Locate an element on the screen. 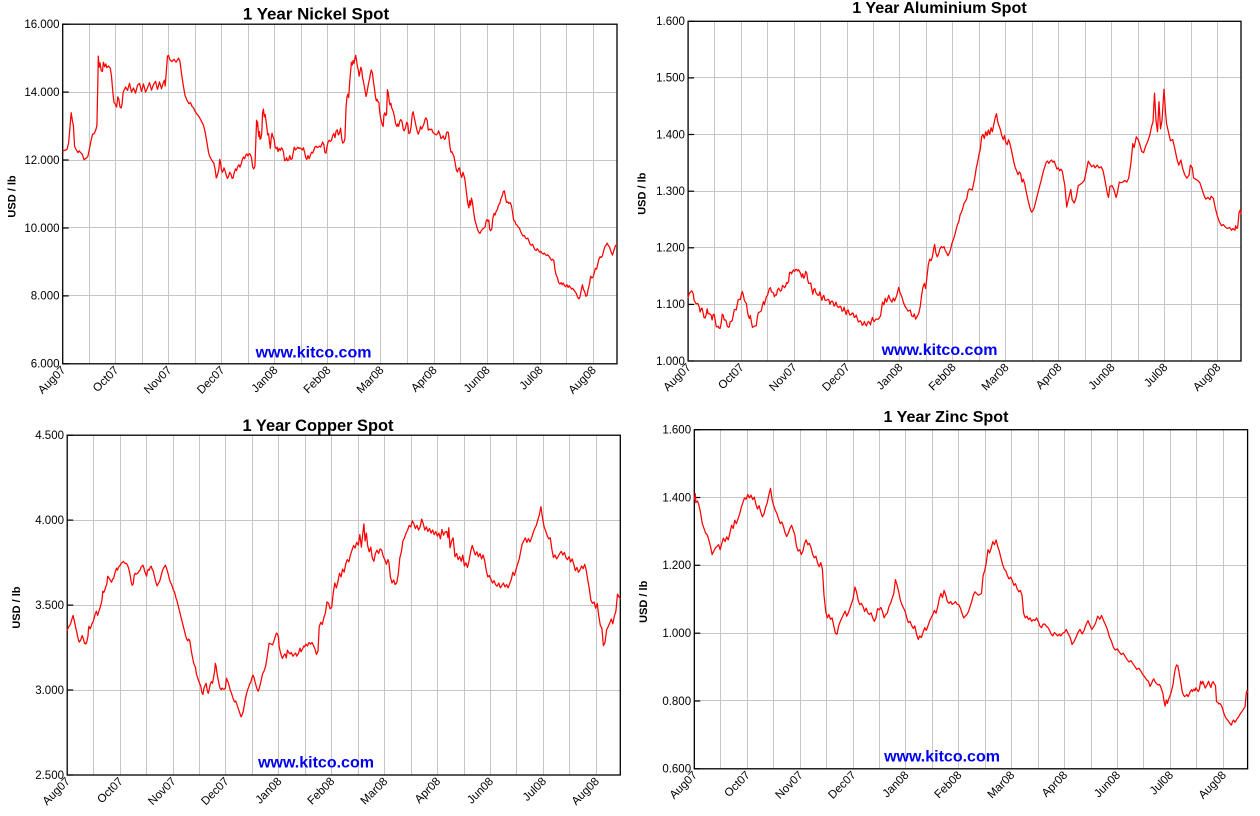  svg-text: 1.500 is located at coordinates (670, 79).